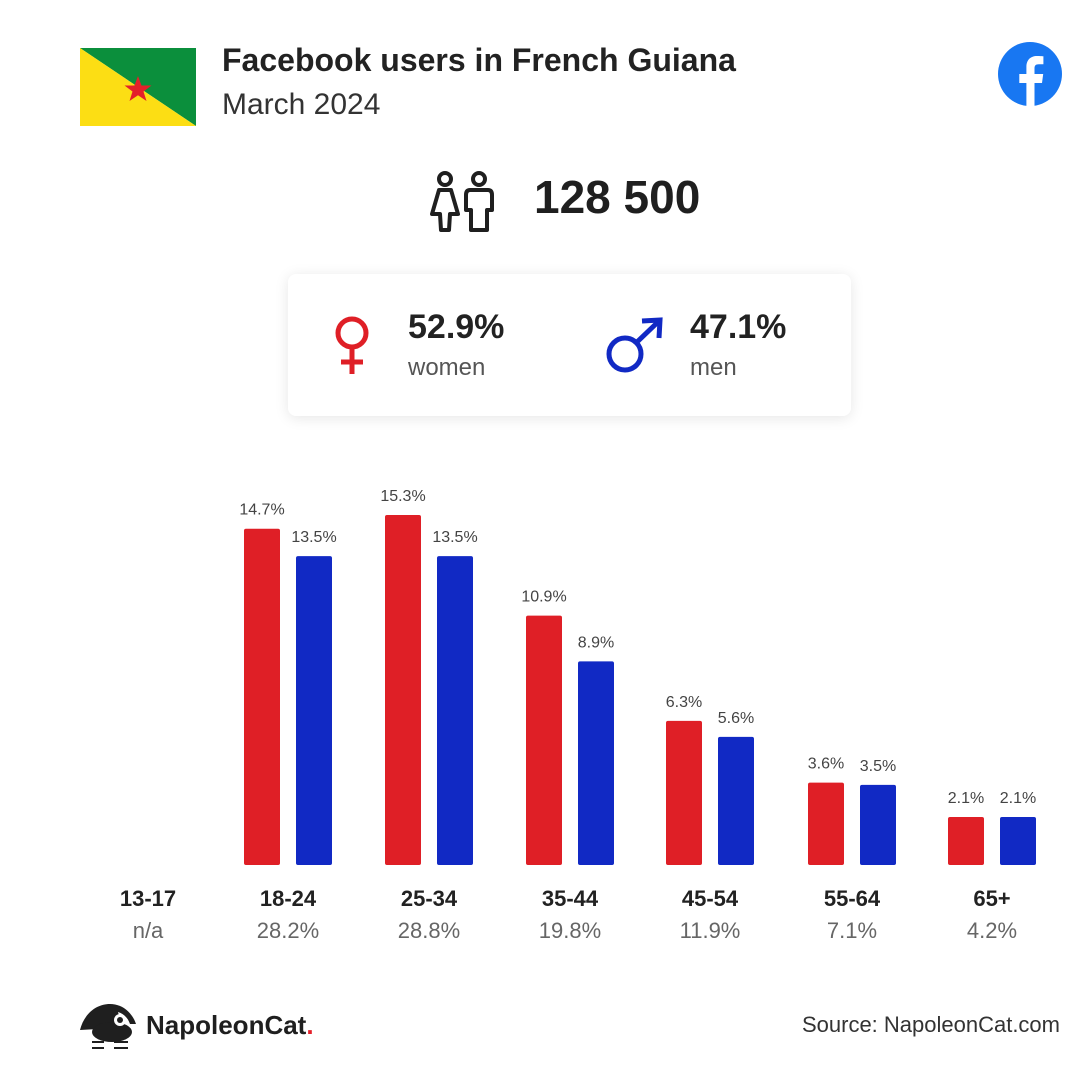  Describe the element at coordinates (456, 327) in the screenshot. I see `women-percentage: 52.9%` at that location.